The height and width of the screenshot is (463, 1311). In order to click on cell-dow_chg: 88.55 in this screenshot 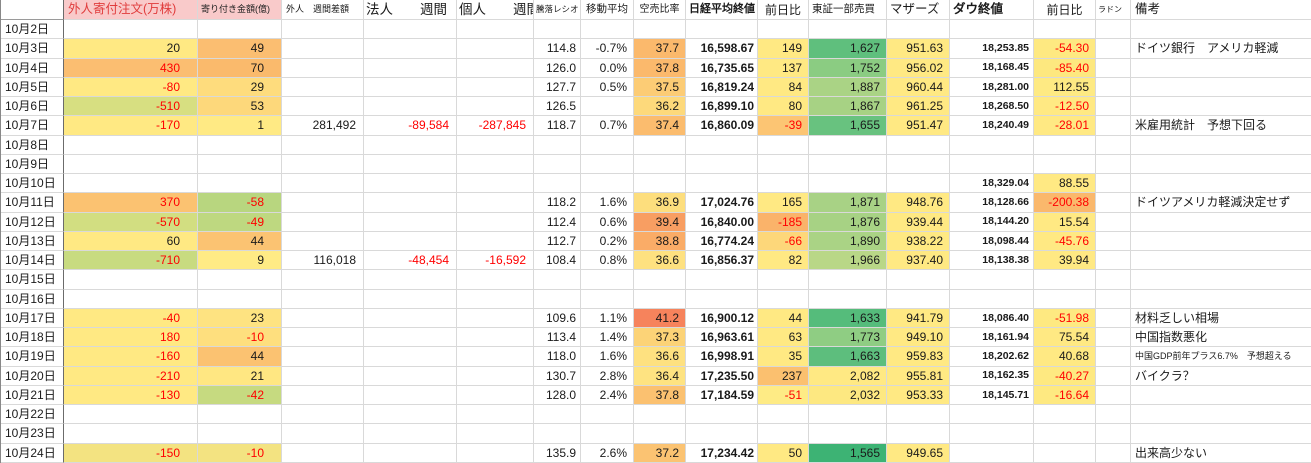, I will do `click(1065, 184)`.